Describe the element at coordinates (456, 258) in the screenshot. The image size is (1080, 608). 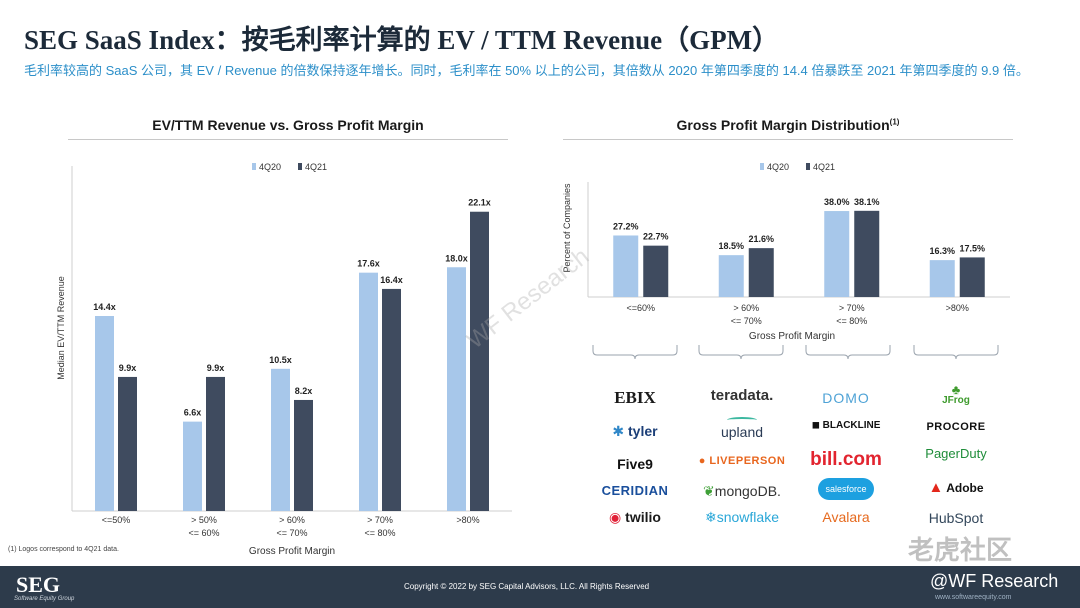
I see `left-data-label-4q20-4: 18.0x` at that location.